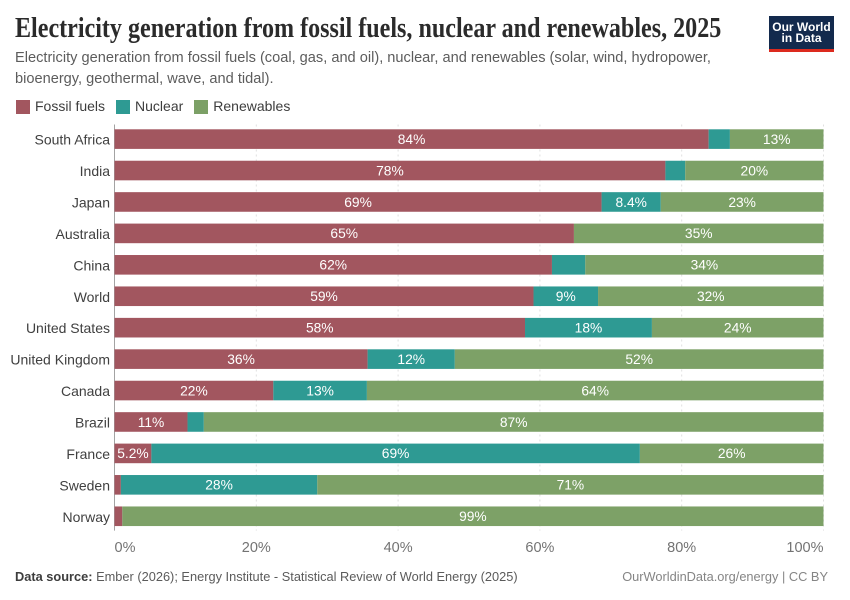 The image size is (850, 600). What do you see at coordinates (91, 265) in the screenshot?
I see `svg-text: China` at bounding box center [91, 265].